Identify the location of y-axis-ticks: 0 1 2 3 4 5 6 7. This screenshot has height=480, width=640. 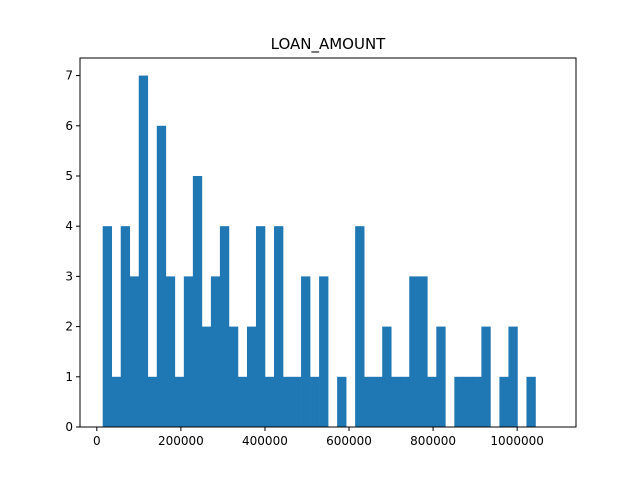
(72, 251).